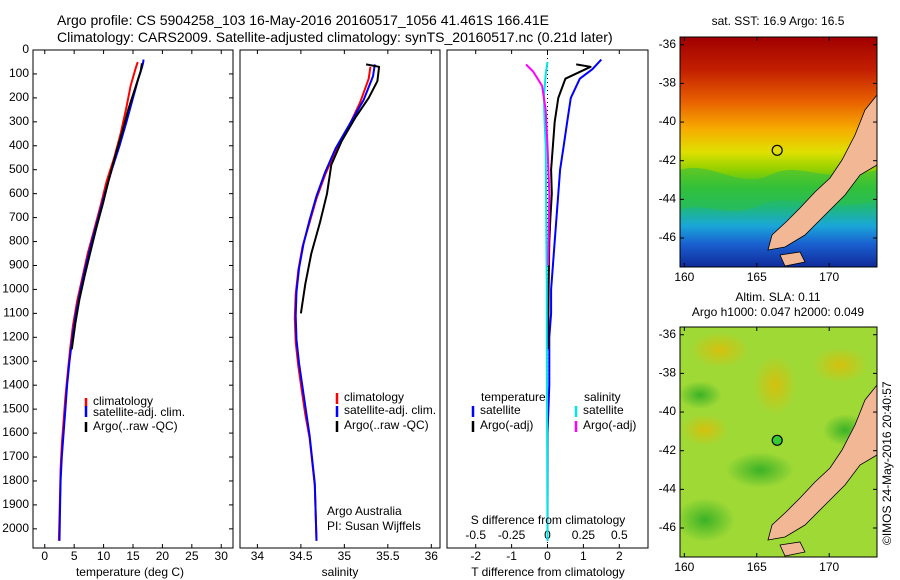  I want to click on legend-label-sal-satellite: satellite, so click(603, 410).